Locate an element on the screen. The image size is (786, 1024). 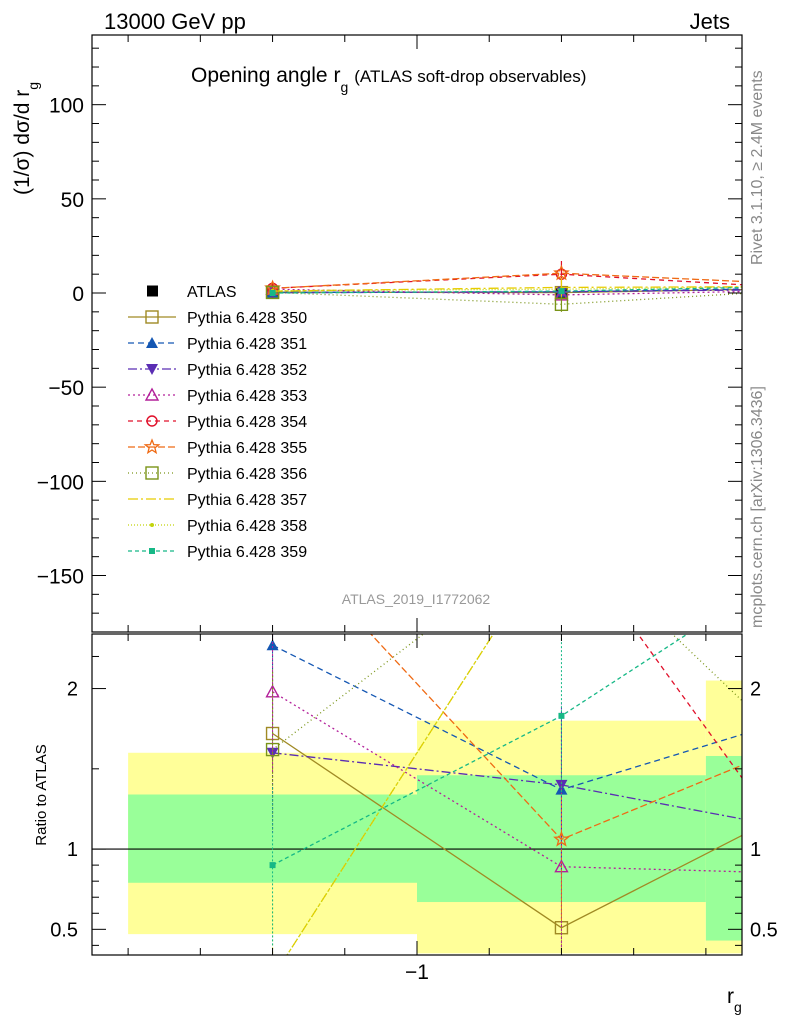
rivet-version-label: Rivet 3.1.10, ≥ 2.4M events is located at coordinates (757, 167).